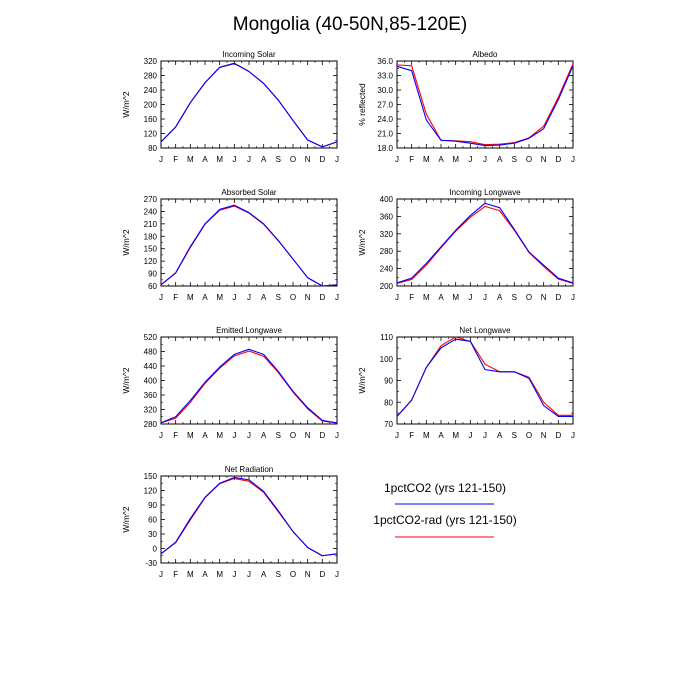  Describe the element at coordinates (151, 249) in the screenshot. I see `y-tick-label: 150` at that location.